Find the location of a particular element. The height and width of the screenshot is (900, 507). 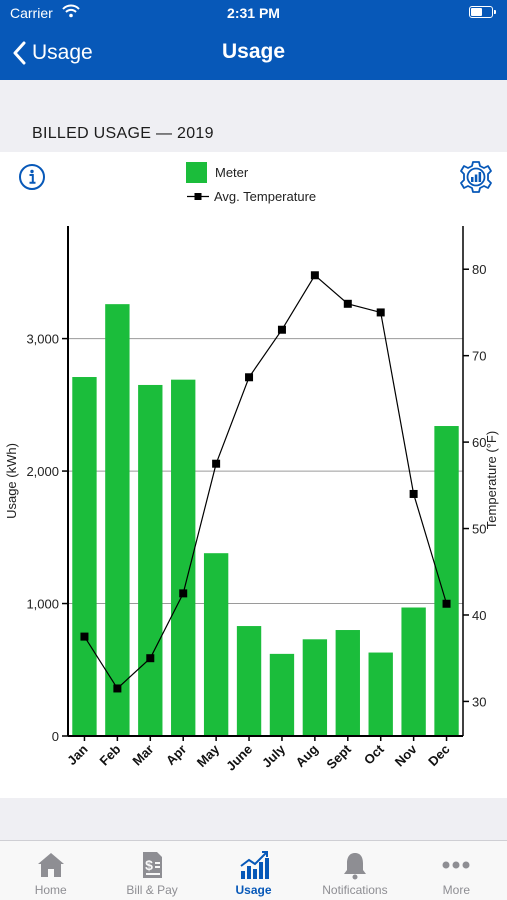

wifi-icon is located at coordinates (71, 13).